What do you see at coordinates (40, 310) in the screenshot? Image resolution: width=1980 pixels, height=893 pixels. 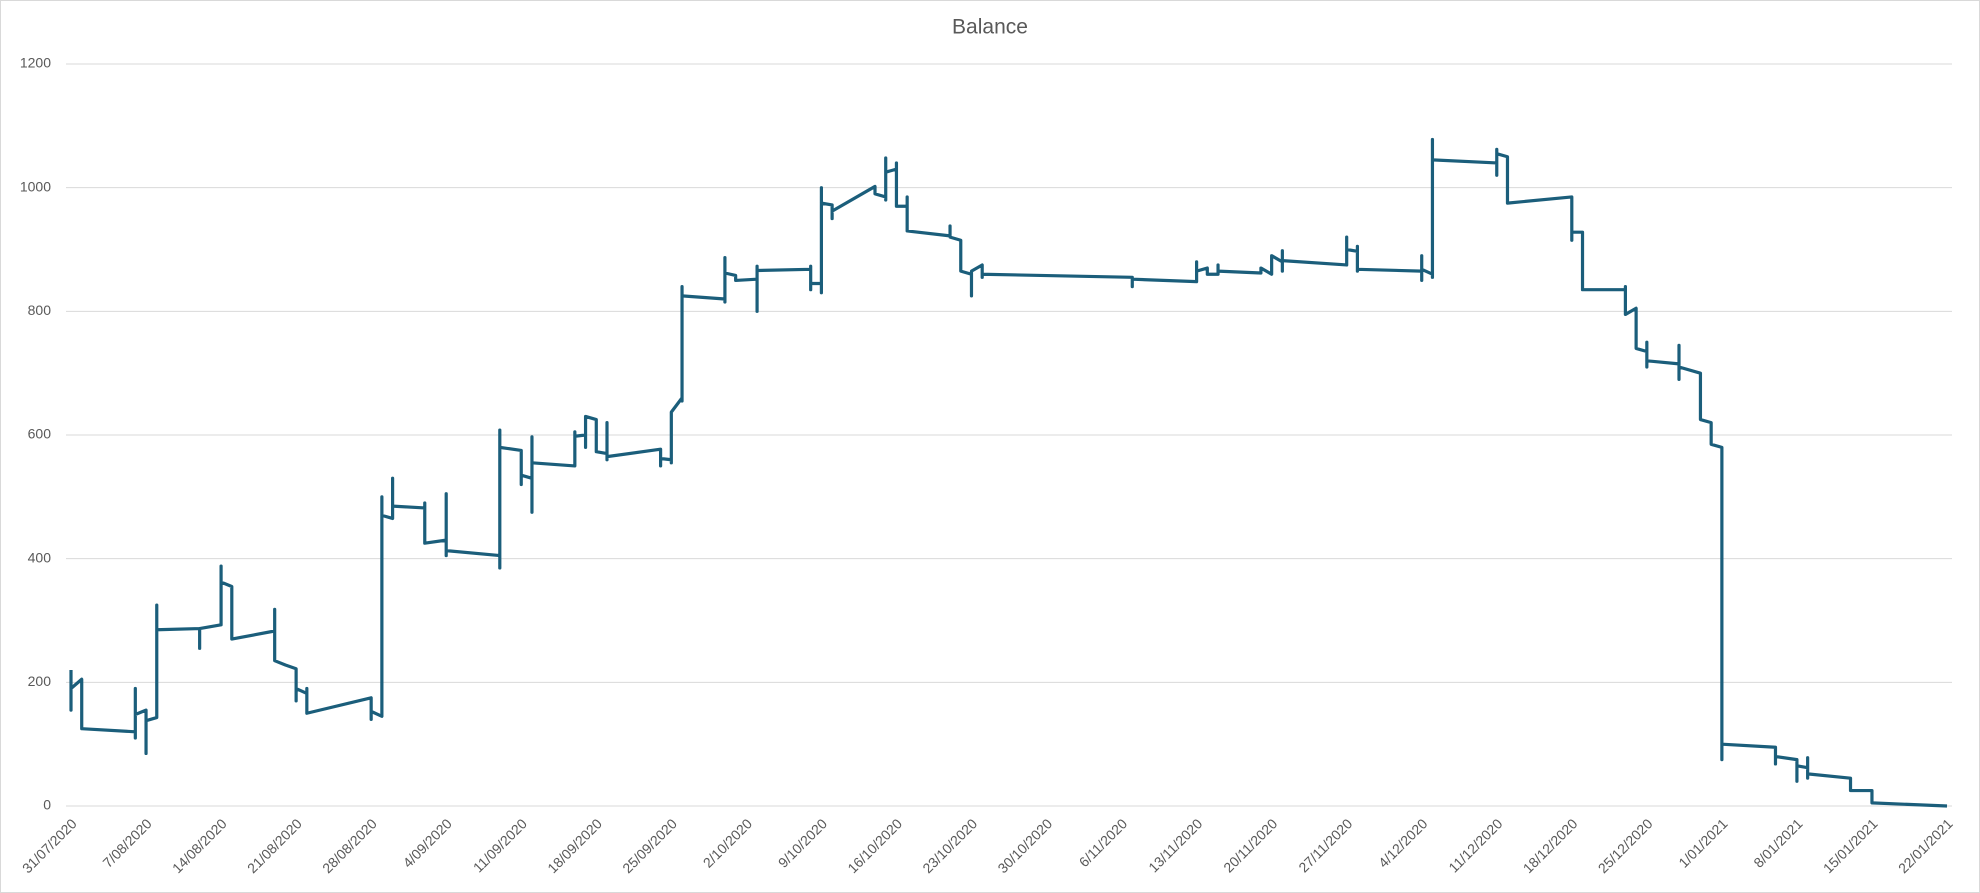 I see `y-tick-label: 800` at bounding box center [40, 310].